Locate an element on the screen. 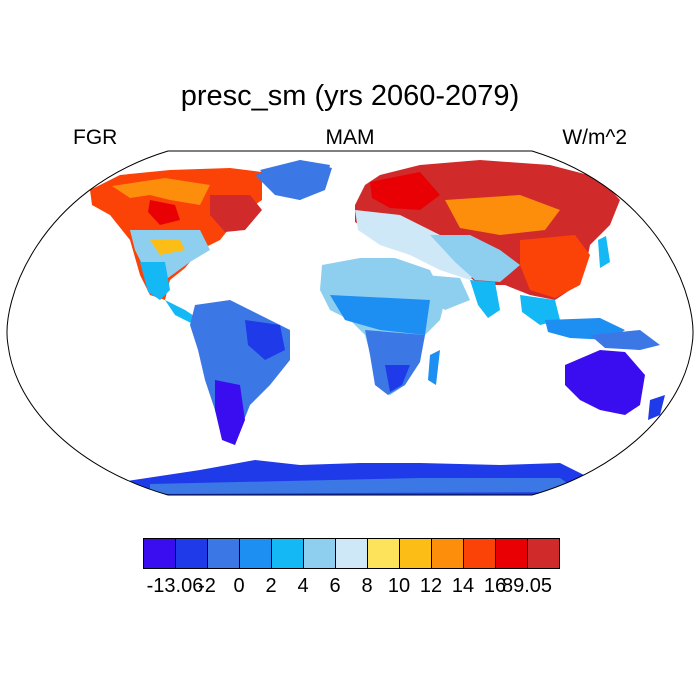  colorbar-tick-label: 4 is located at coordinates (303, 586).